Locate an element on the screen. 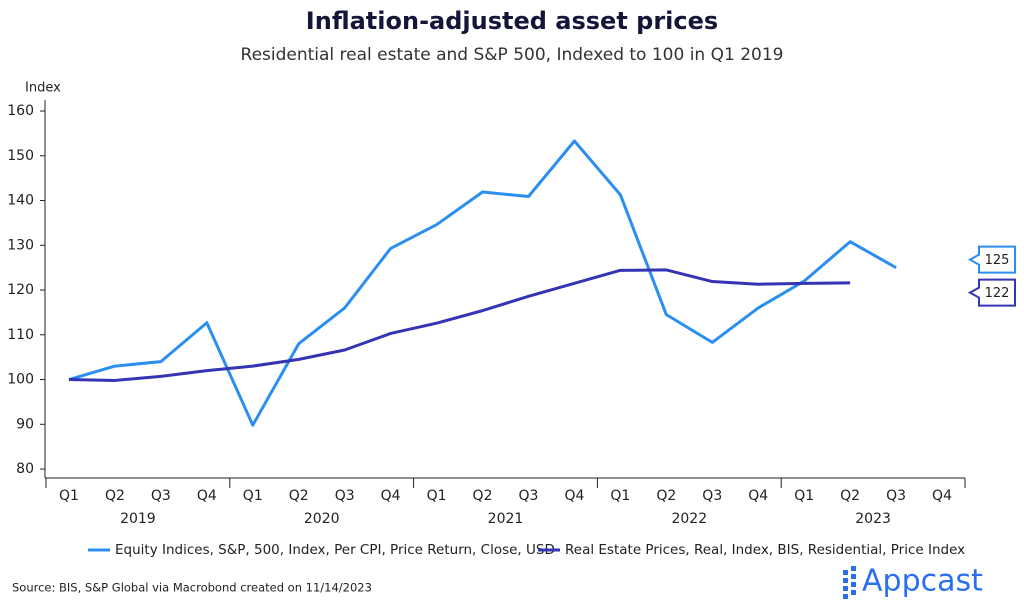 Image resolution: width=1024 pixels, height=609 pixels. end-label: 122 is located at coordinates (997, 293).